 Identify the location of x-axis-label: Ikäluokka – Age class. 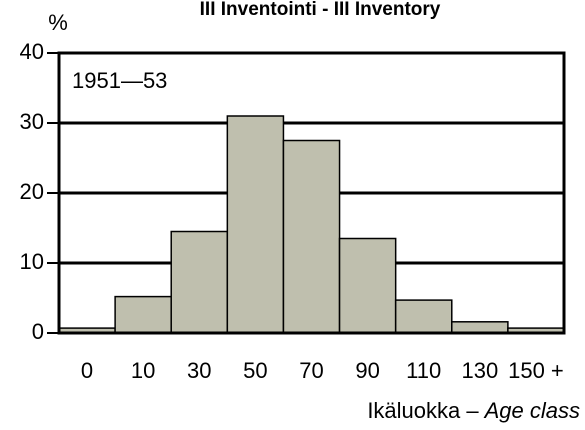
(473, 410).